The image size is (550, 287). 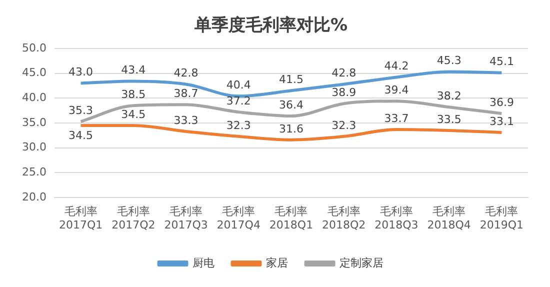 I want to click on data-label: 31.6, so click(x=291, y=129).